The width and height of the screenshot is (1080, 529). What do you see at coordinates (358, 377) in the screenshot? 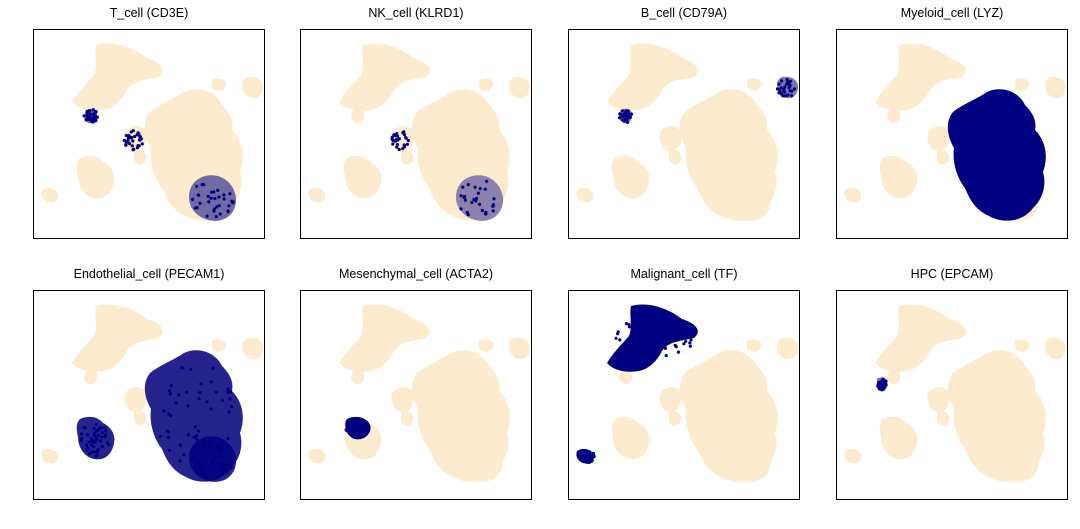
I see `cell-cluster-cd8` at bounding box center [358, 377].